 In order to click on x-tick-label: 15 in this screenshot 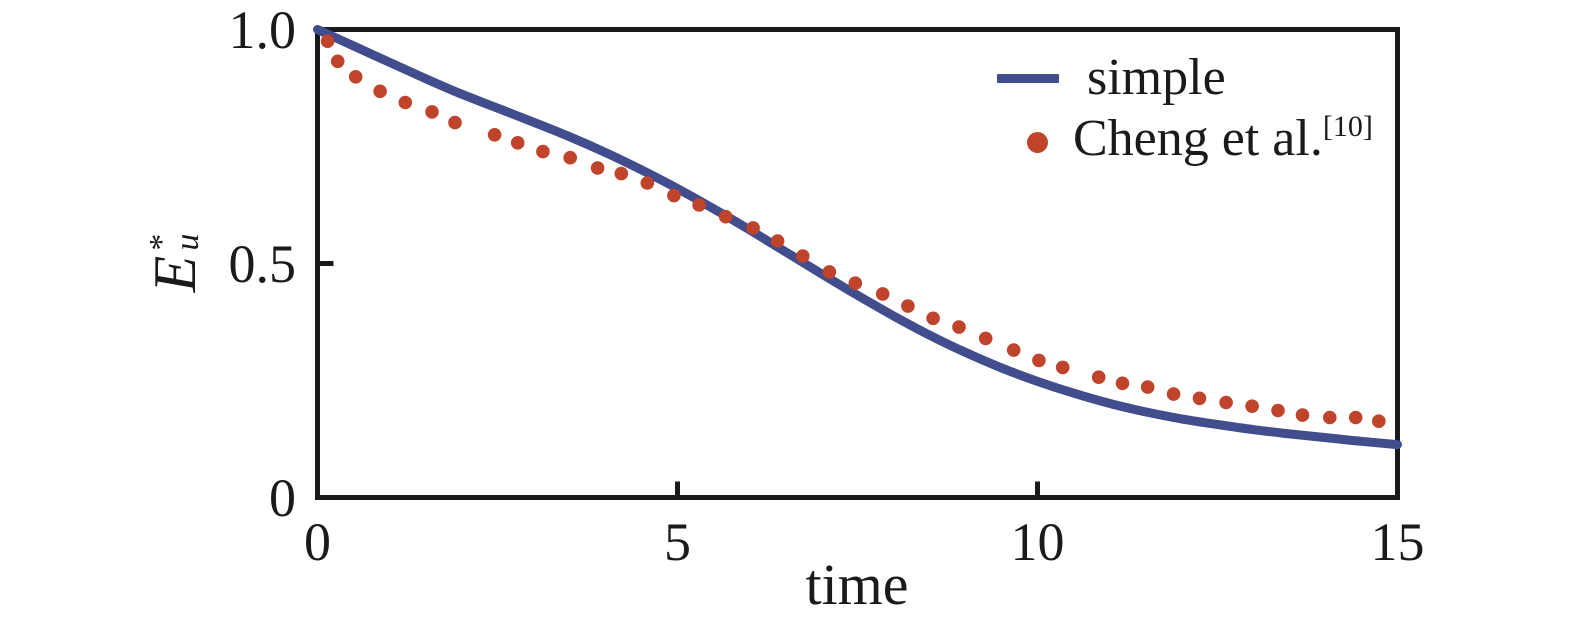, I will do `click(1397, 542)`.